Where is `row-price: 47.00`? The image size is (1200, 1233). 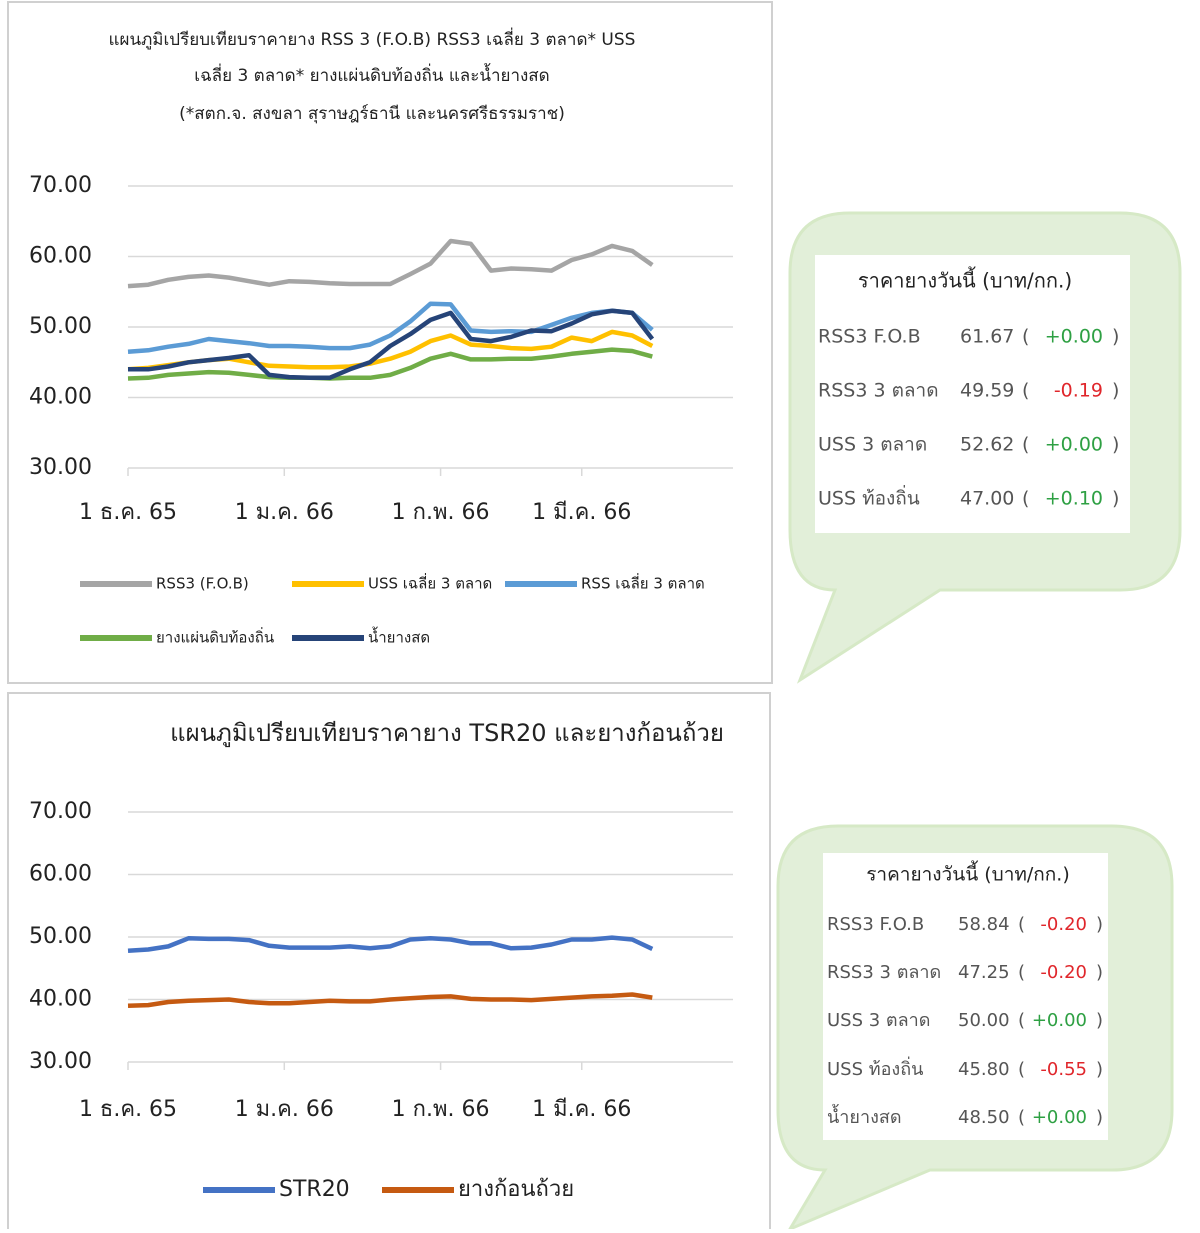 row-price: 47.00 is located at coordinates (987, 499).